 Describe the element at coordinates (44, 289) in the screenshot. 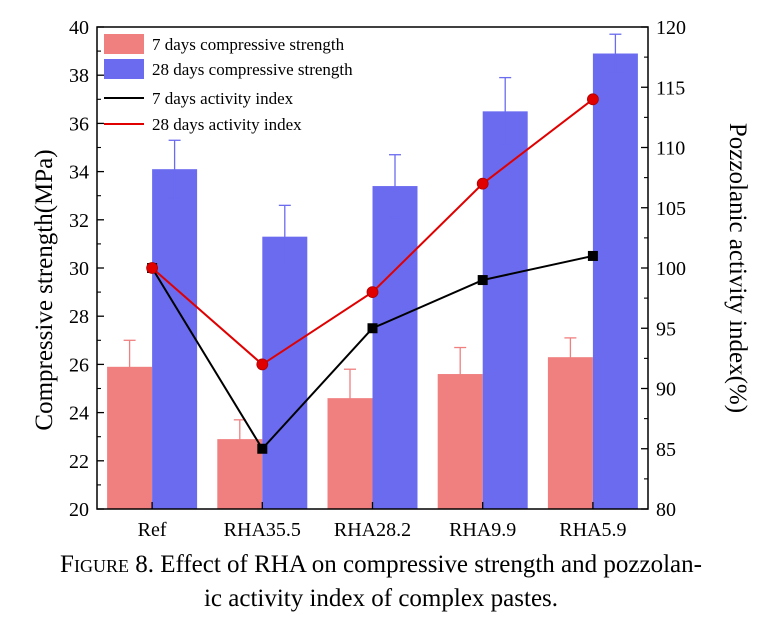

I see `y-axis-label: Compressive strength(MPa)` at that location.